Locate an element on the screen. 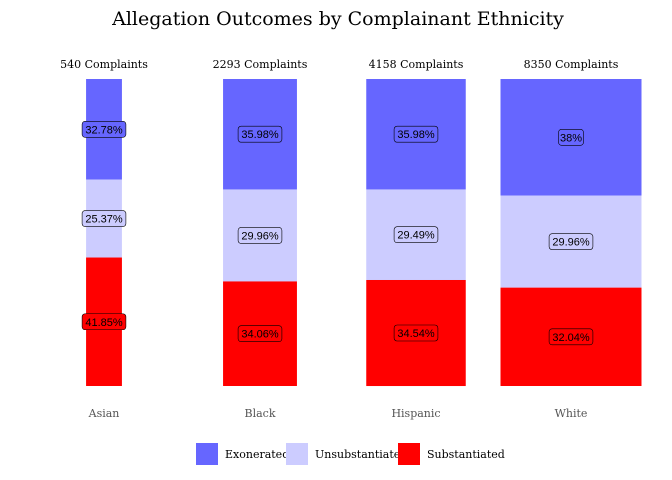 The height and width of the screenshot is (480, 672). data-label: 25.37% is located at coordinates (104, 220).